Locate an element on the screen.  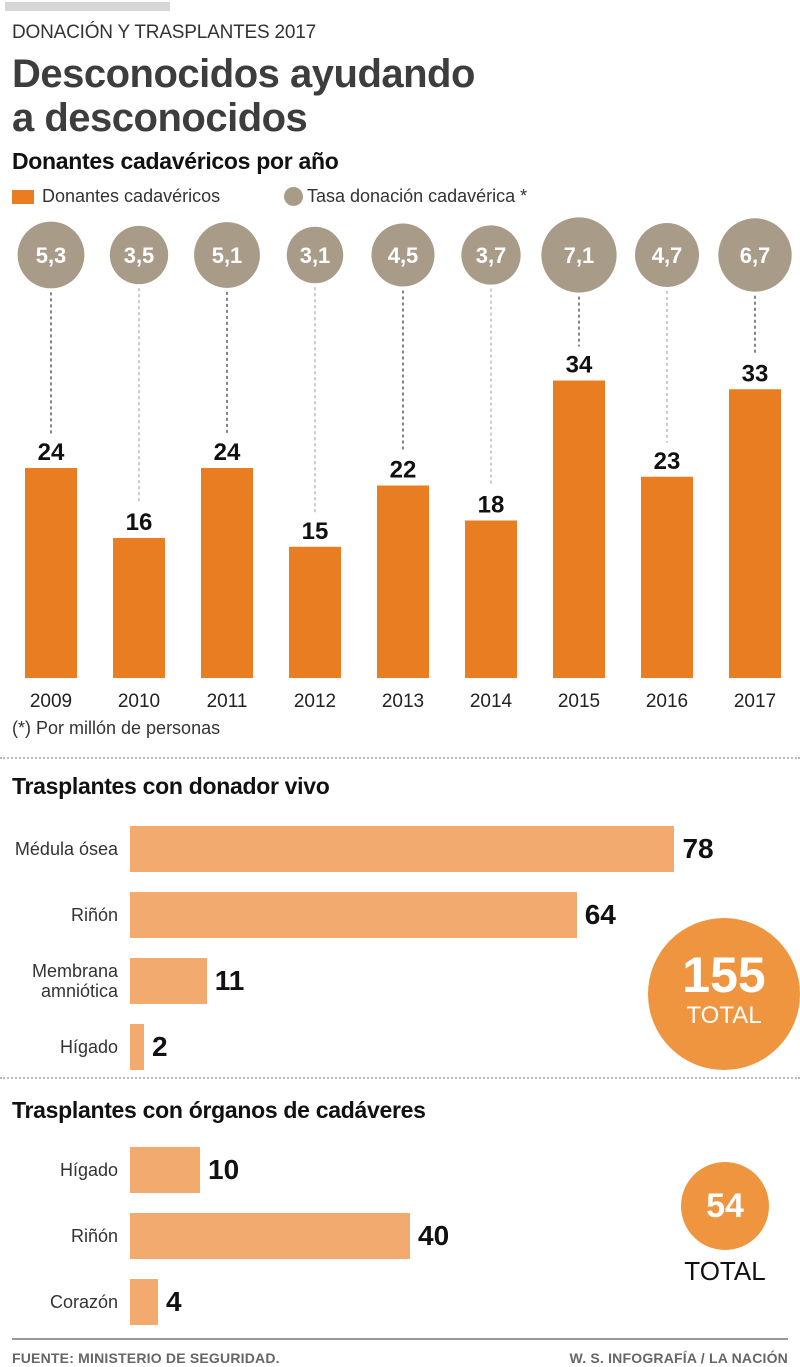
section-title-cadaver-organs: Trasplantes con órganos de cadáveres is located at coordinates (219, 1110).